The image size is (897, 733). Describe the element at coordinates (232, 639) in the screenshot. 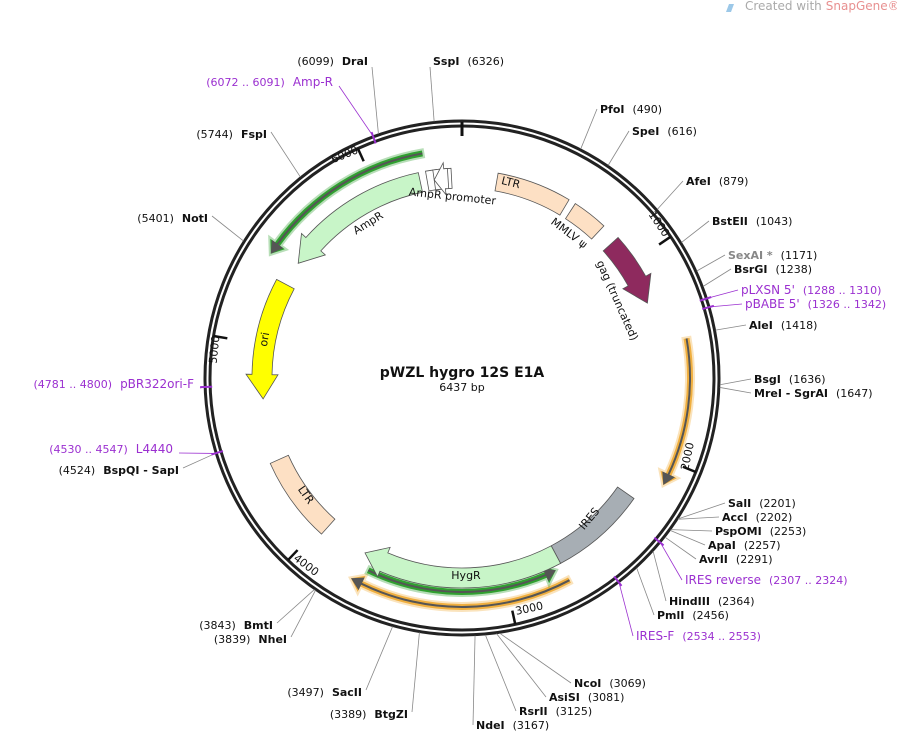

I see `site-position: (3839)` at that location.